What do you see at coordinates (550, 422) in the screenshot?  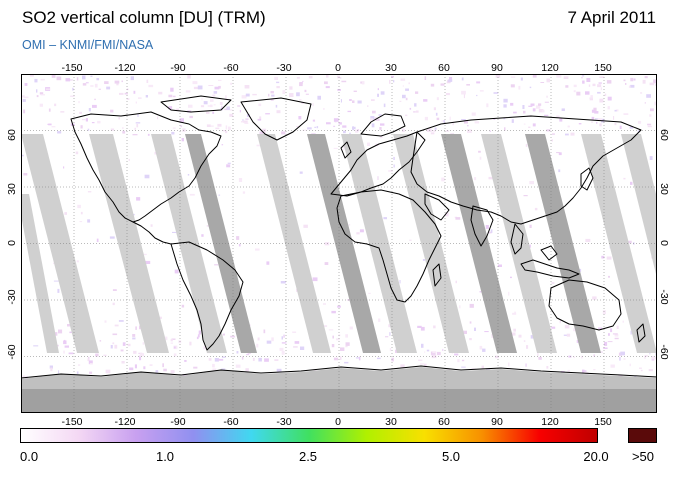 I see `lon-tick-bottom: 120` at bounding box center [550, 422].